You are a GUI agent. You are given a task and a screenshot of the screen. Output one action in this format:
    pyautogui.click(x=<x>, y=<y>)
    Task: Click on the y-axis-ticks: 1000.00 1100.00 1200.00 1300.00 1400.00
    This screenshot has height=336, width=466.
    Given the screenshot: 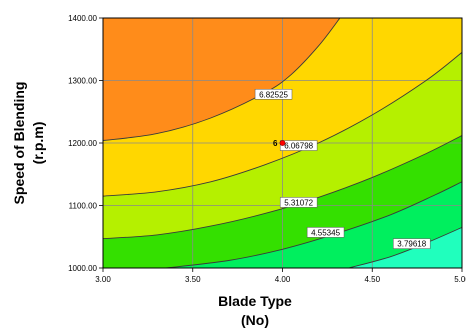 What is the action you would take?
    pyautogui.click(x=85, y=143)
    